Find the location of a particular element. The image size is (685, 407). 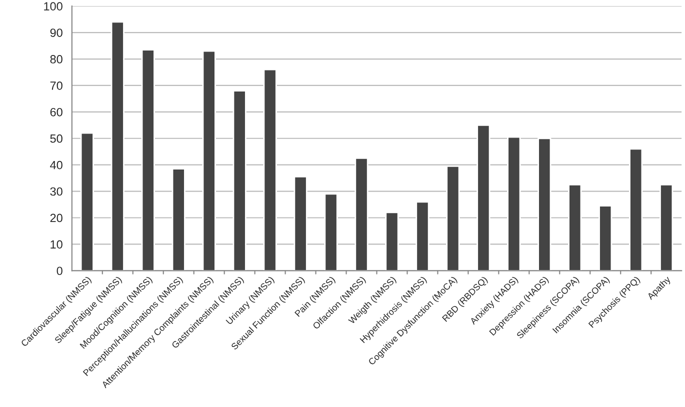

y-tick-label: 80 is located at coordinates (56, 59).